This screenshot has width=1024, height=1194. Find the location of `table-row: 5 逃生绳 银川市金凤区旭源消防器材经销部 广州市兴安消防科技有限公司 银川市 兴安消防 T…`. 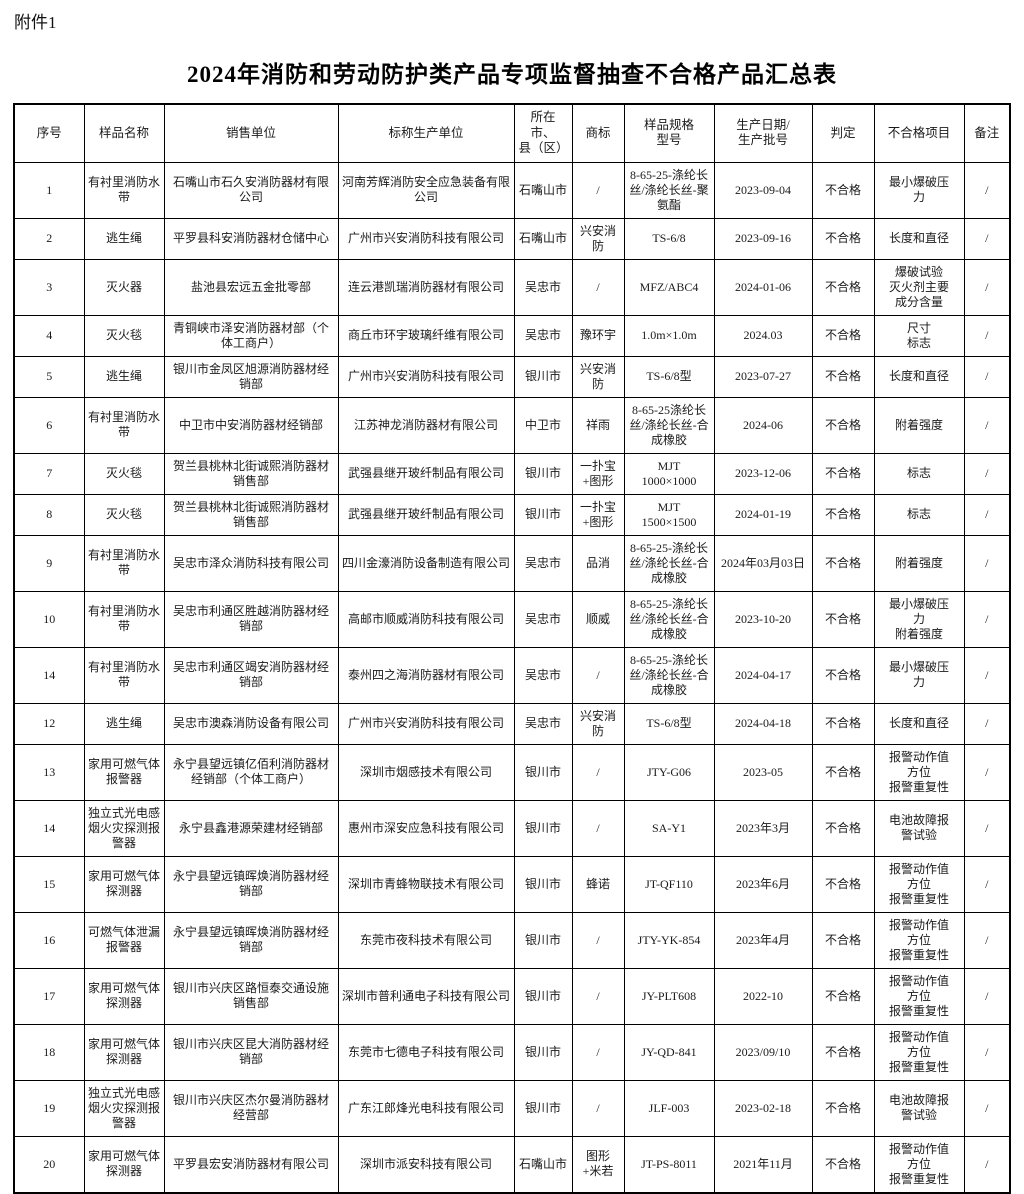

table-row: 5 逃生绳 银川市金凤区旭源消防器材经销部 广州市兴安消防科技有限公司 银川市 兴安消防 T… is located at coordinates (512, 376).